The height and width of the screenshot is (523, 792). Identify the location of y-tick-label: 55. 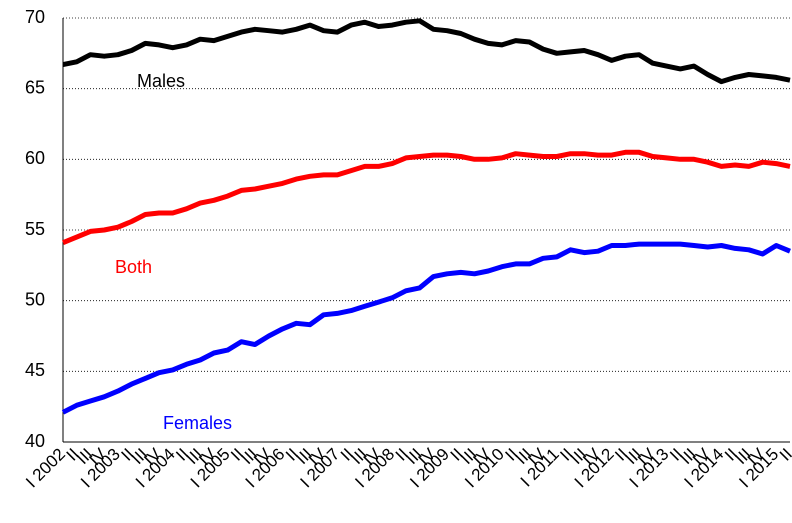
(35, 229).